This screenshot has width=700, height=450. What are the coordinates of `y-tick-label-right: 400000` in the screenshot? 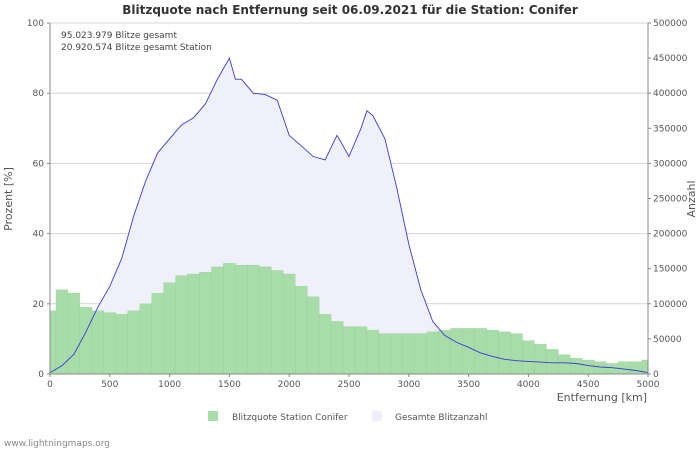 It's located at (670, 94).